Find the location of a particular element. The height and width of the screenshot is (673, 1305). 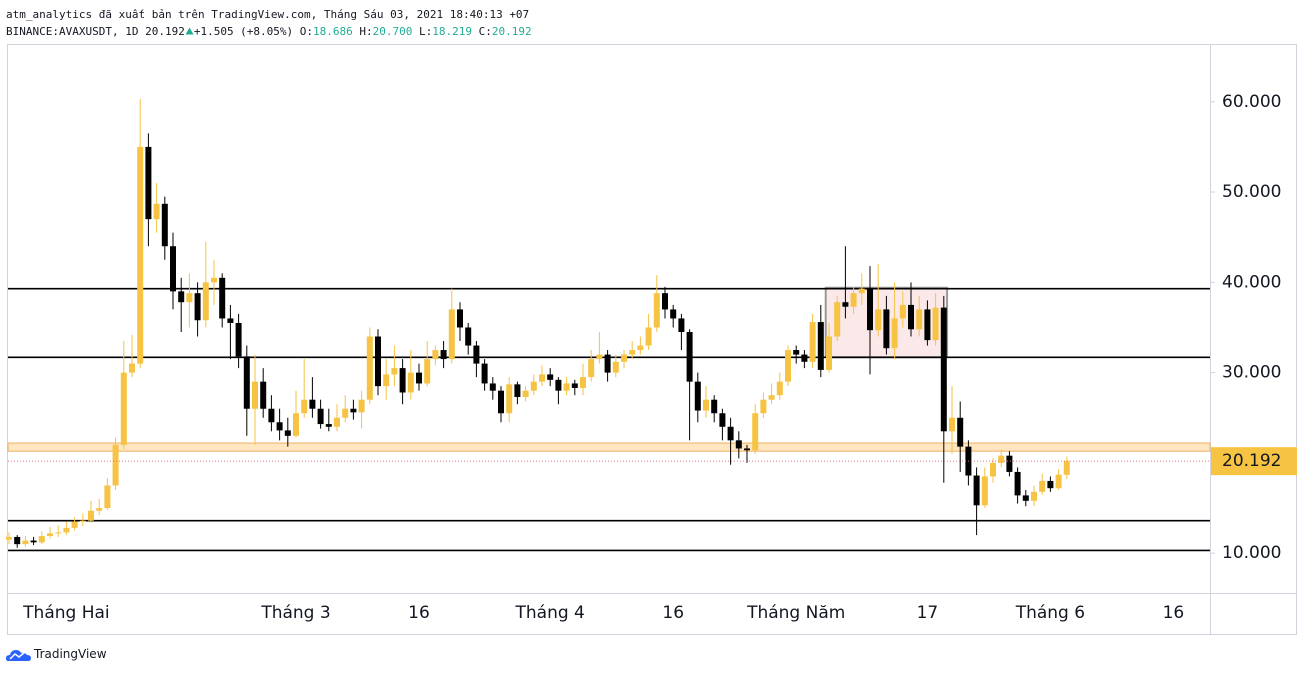

legend-key: H: is located at coordinates (366, 31).